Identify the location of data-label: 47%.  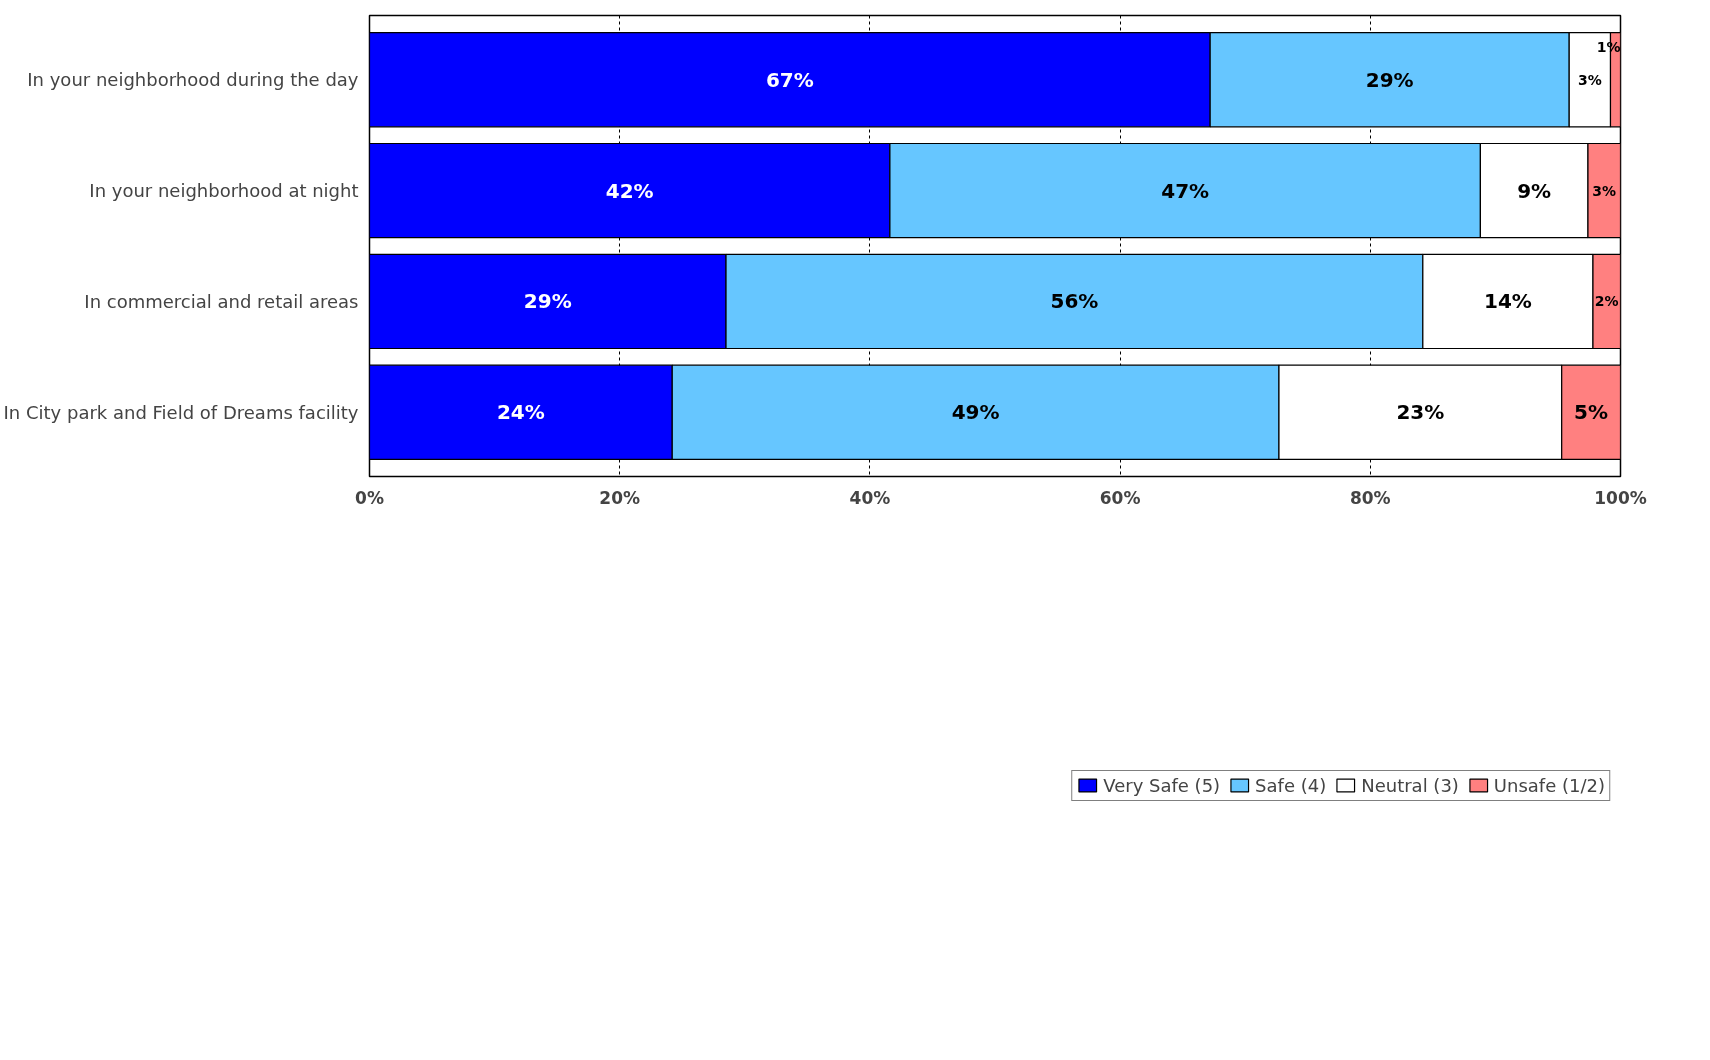
(1185, 190).